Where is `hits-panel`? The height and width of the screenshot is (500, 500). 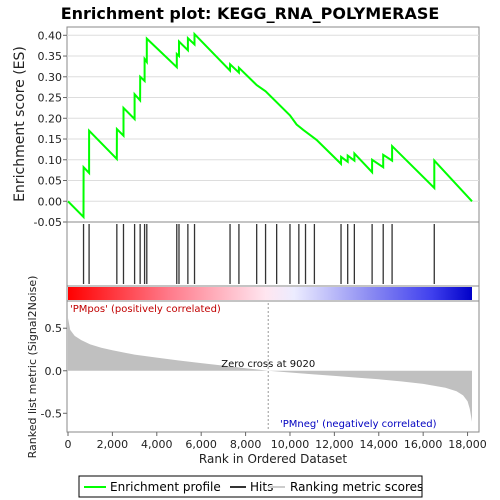 hits-panel is located at coordinates (273, 254).